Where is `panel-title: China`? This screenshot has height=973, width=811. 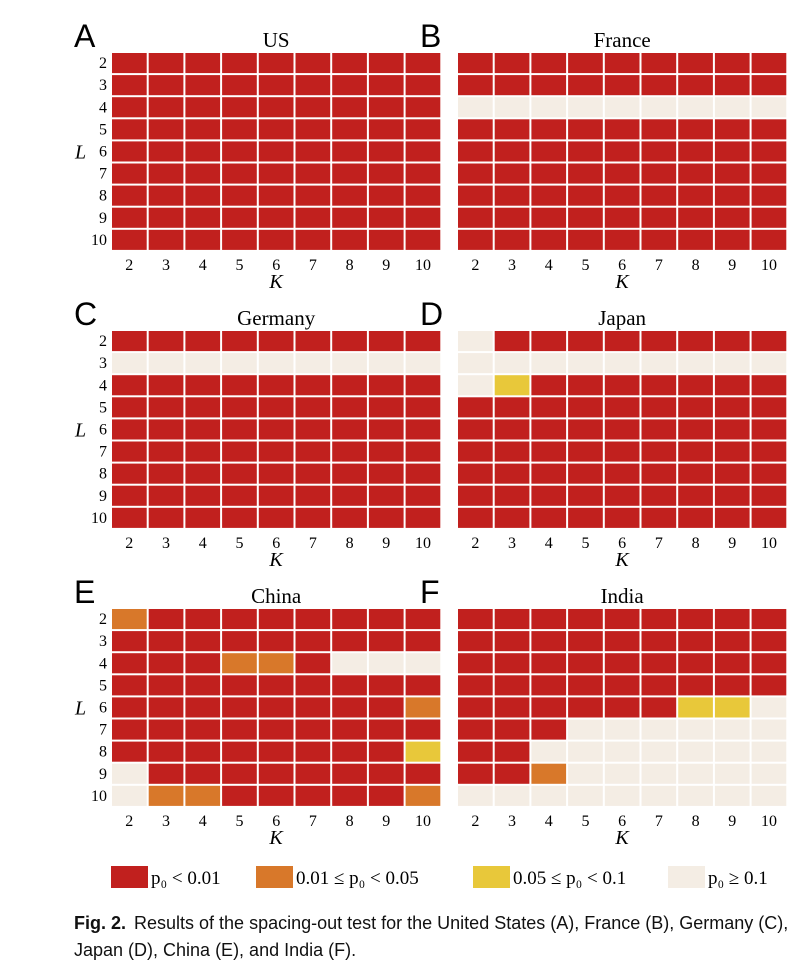
panel-title: China is located at coordinates (276, 596).